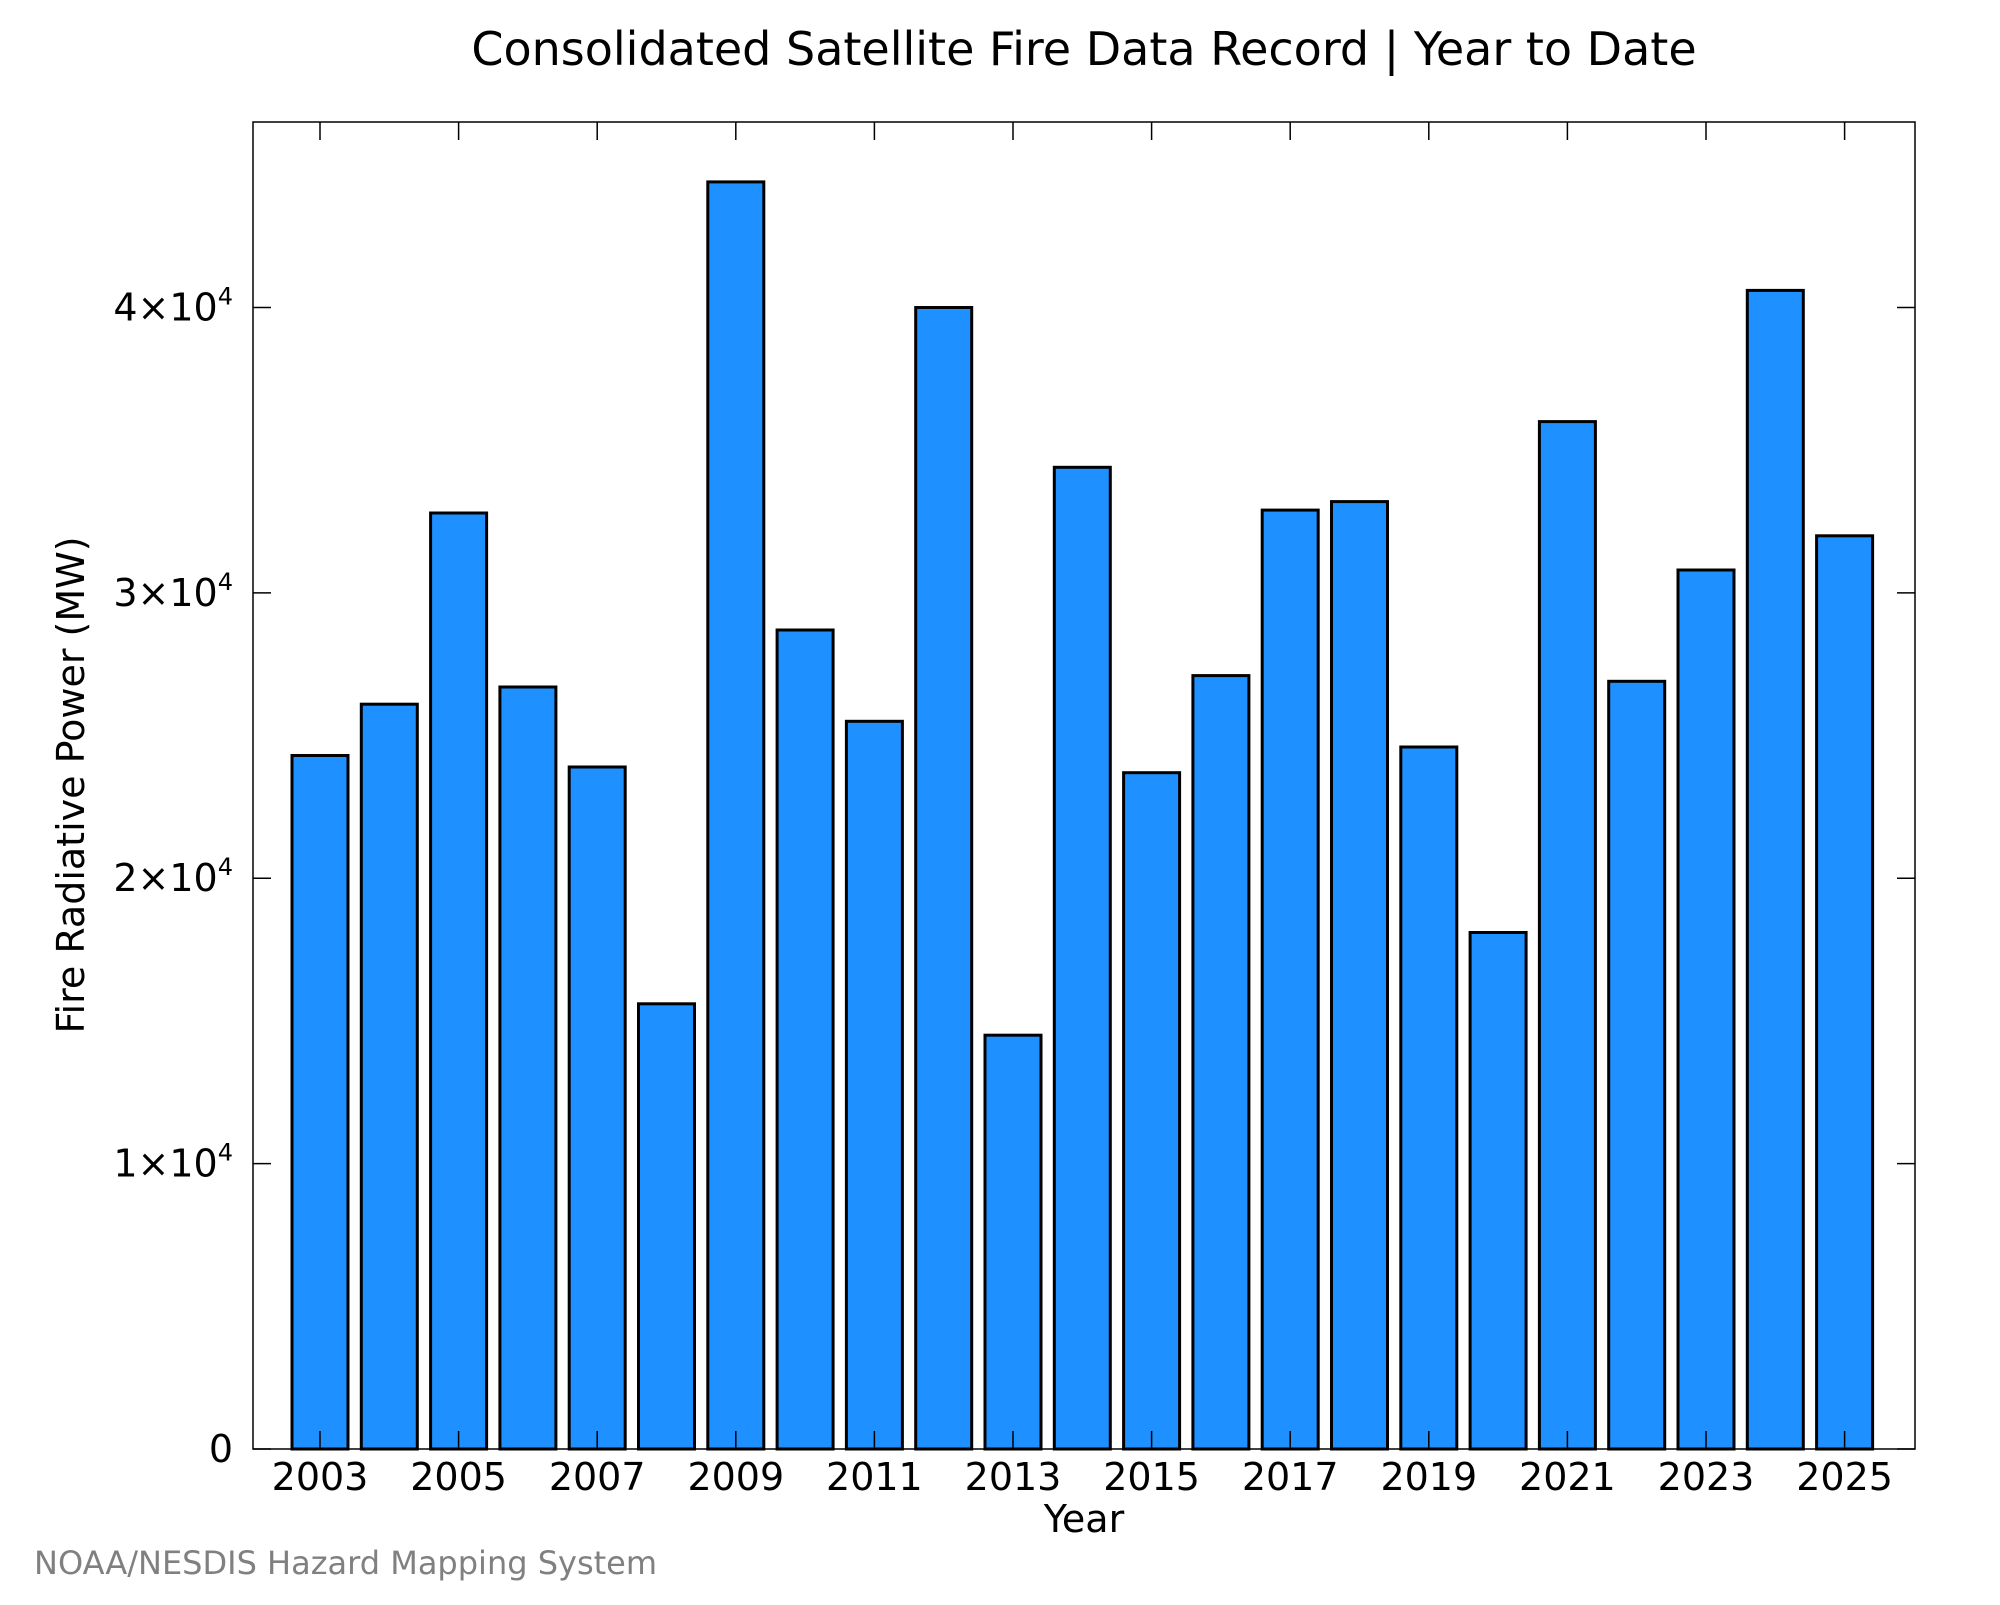  Describe the element at coordinates (71, 784) in the screenshot. I see `y-axis-label: Fire Radiative Power (MW)` at that location.